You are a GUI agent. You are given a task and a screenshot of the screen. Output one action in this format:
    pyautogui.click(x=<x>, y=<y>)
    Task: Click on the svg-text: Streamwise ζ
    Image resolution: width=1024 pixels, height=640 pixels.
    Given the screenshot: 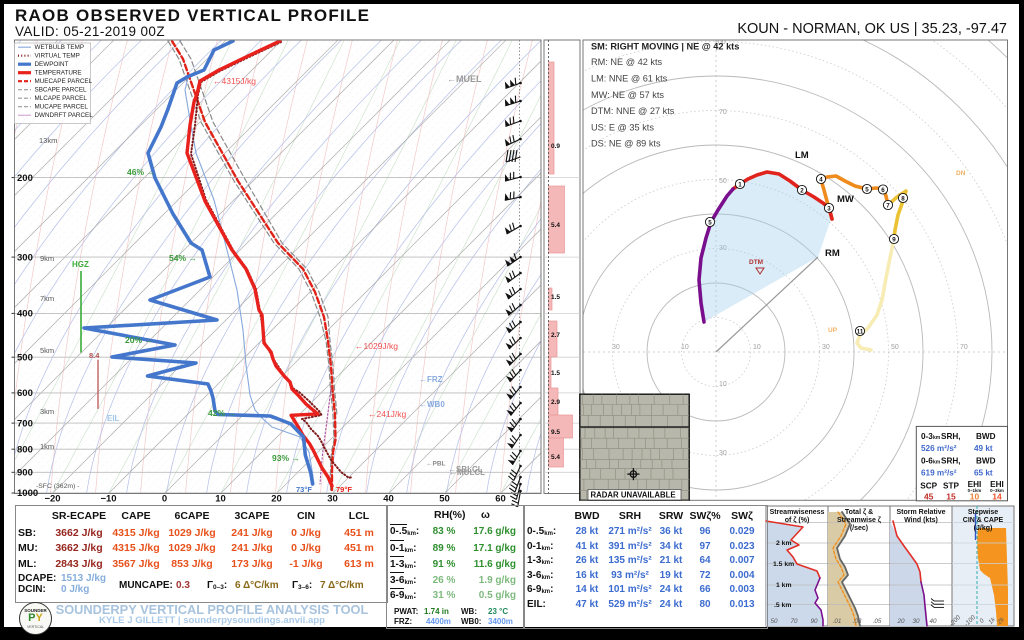 What is the action you would take?
    pyautogui.click(x=859, y=520)
    